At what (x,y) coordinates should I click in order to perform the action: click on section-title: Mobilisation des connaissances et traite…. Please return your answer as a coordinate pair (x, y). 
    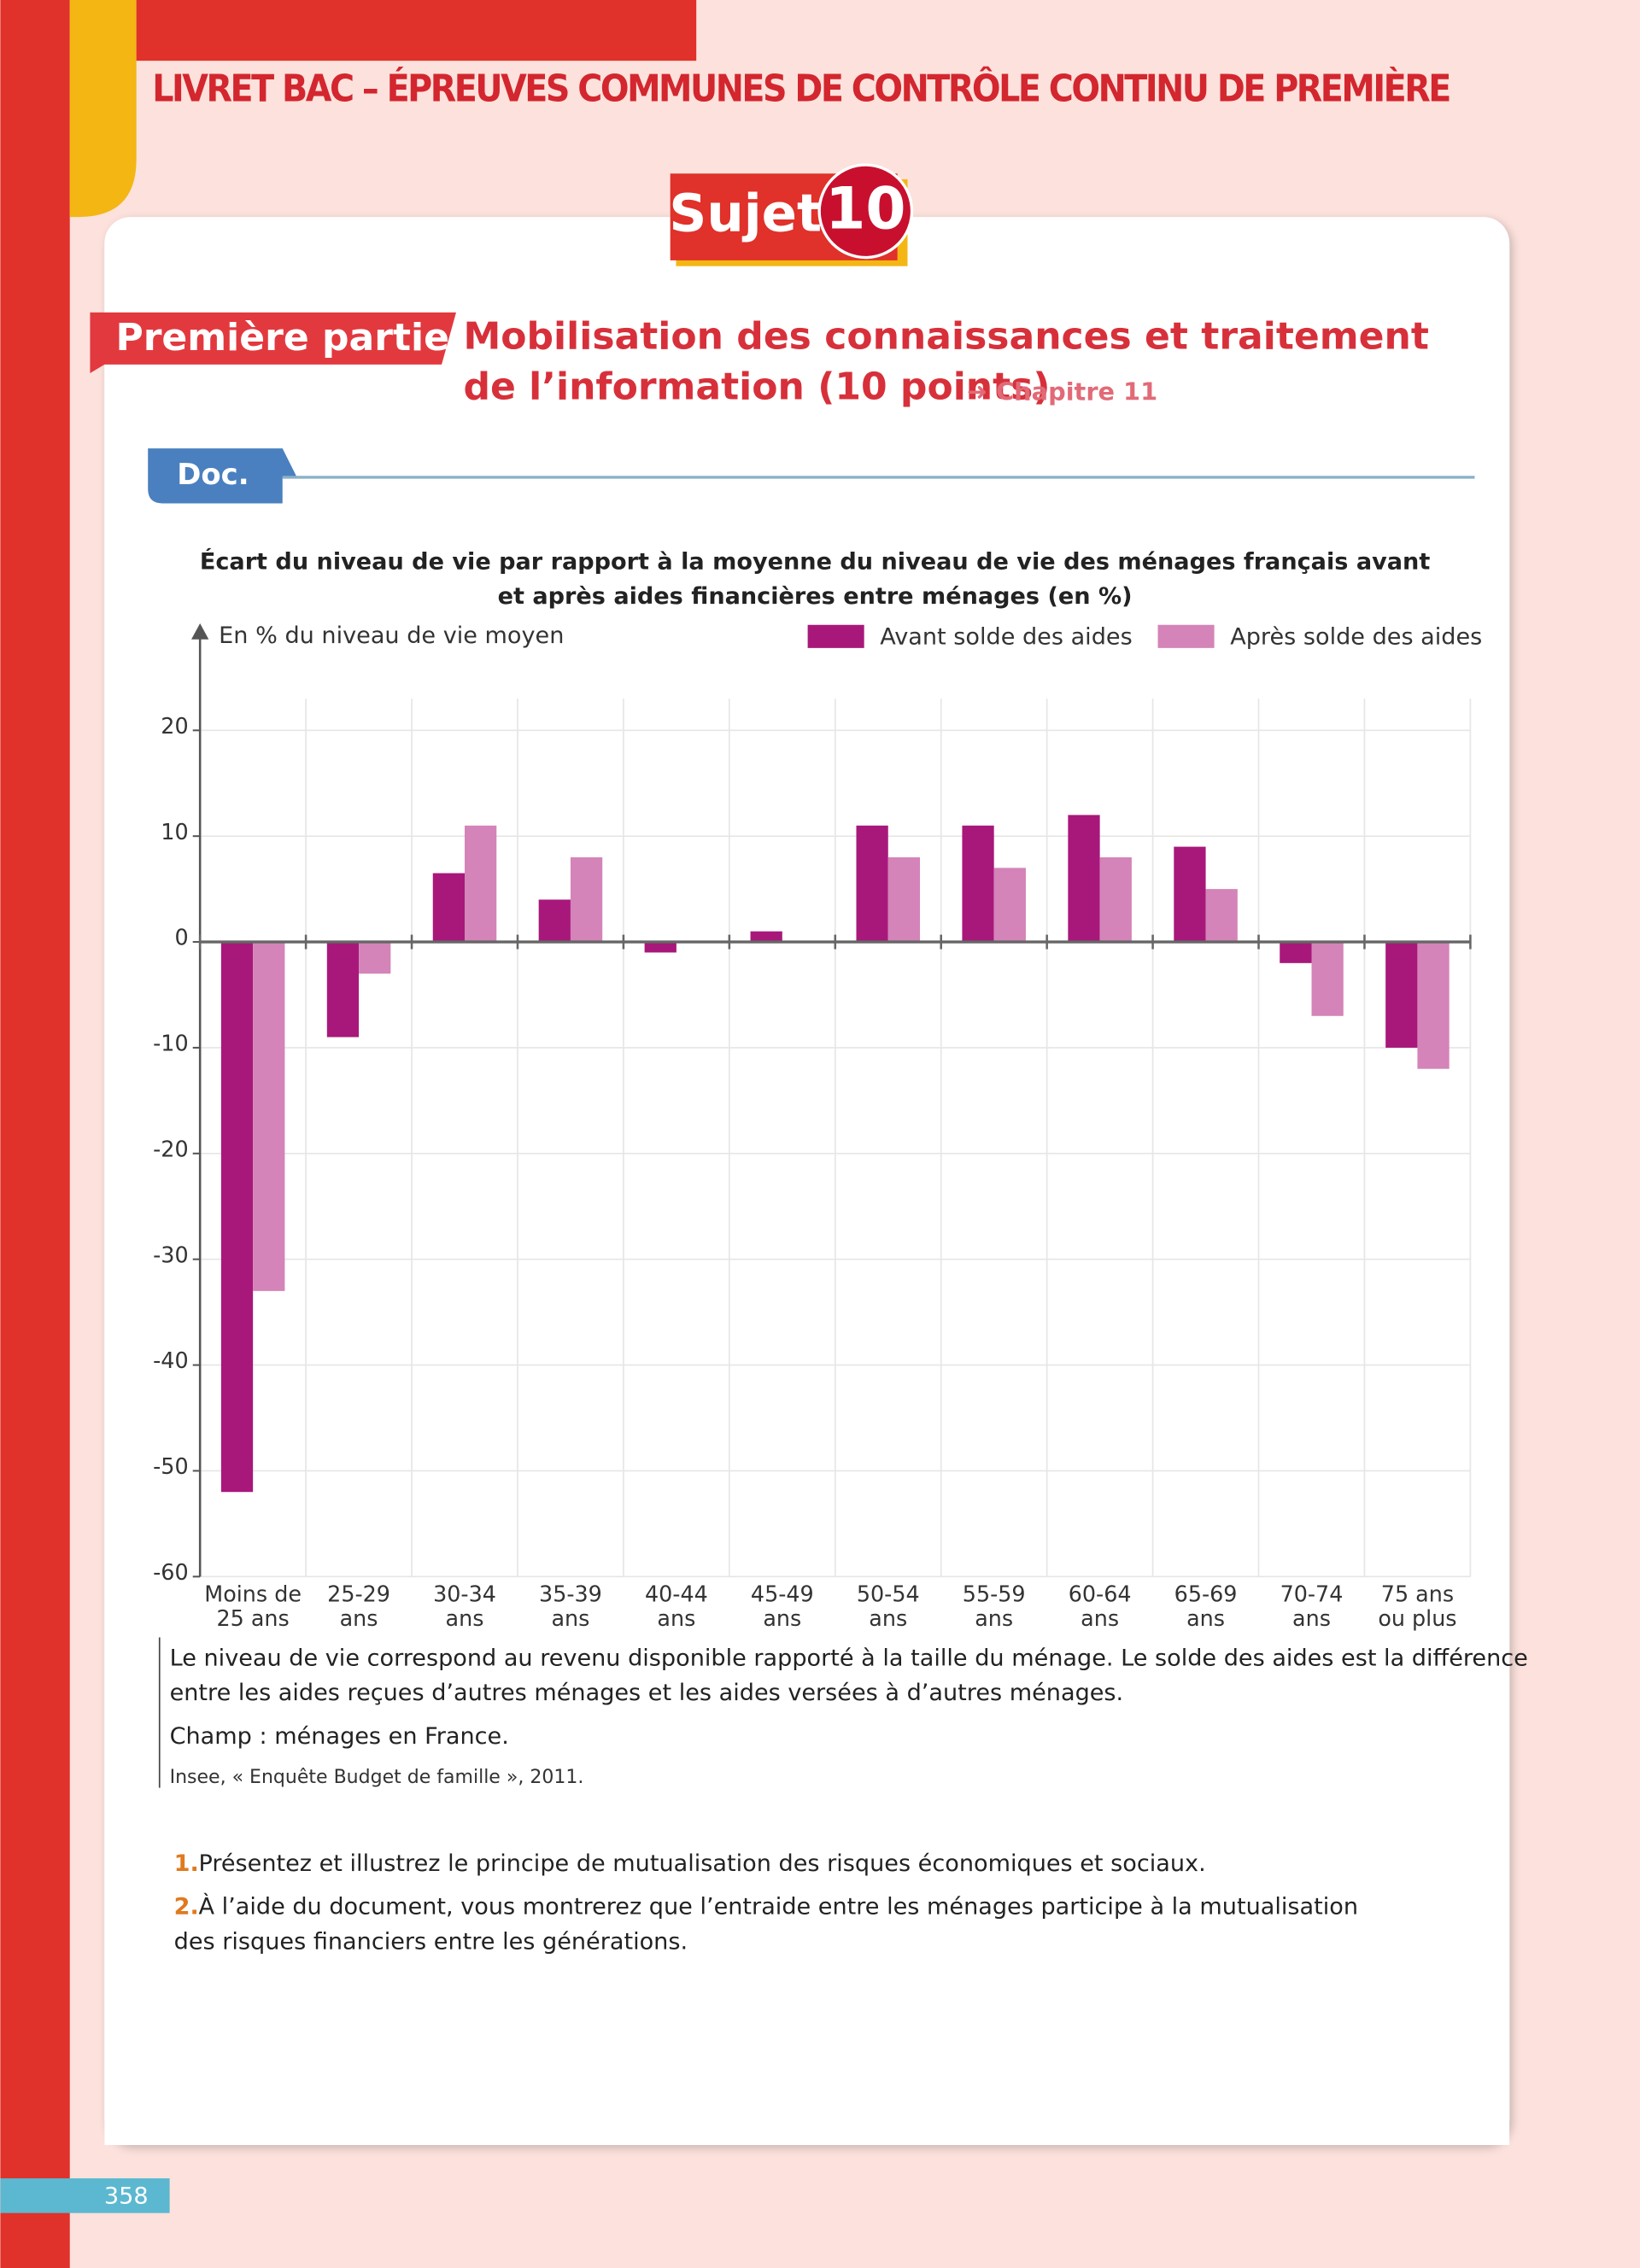
    Looking at the image, I should click on (945, 336).